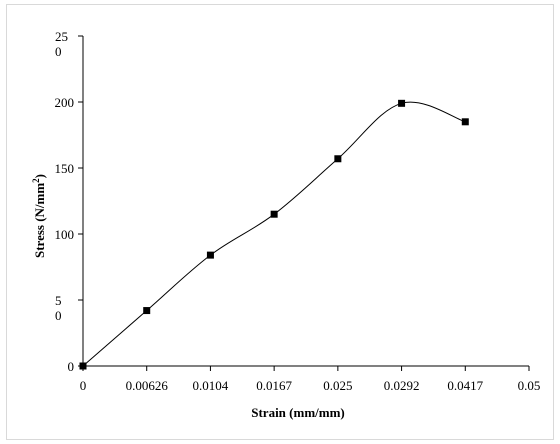 Image resolution: width=560 pixels, height=444 pixels. What do you see at coordinates (39, 220) in the screenshot?
I see `y-axis-title-main: Stress (N/mm` at bounding box center [39, 220].